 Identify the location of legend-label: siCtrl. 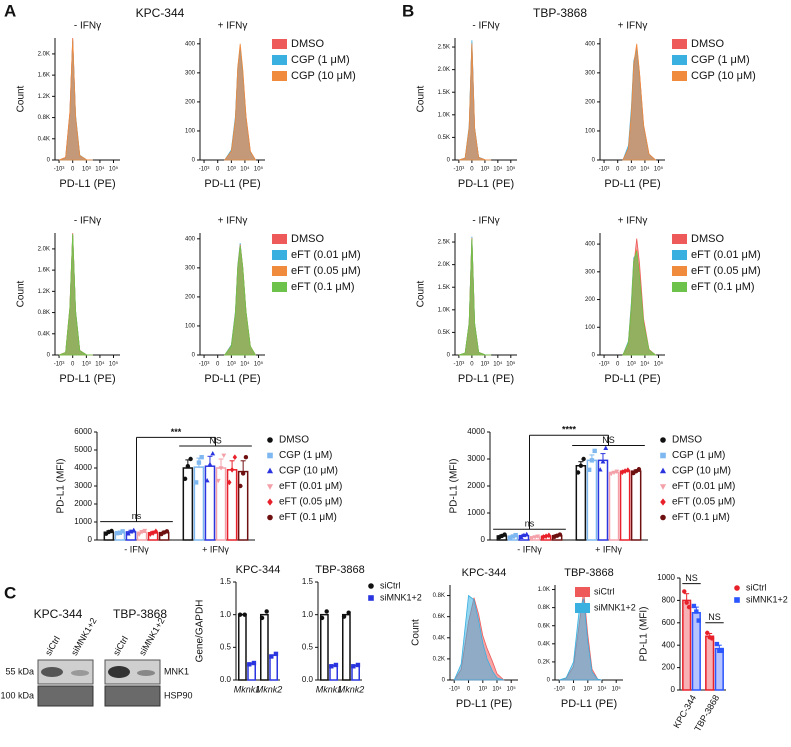
(604, 591).